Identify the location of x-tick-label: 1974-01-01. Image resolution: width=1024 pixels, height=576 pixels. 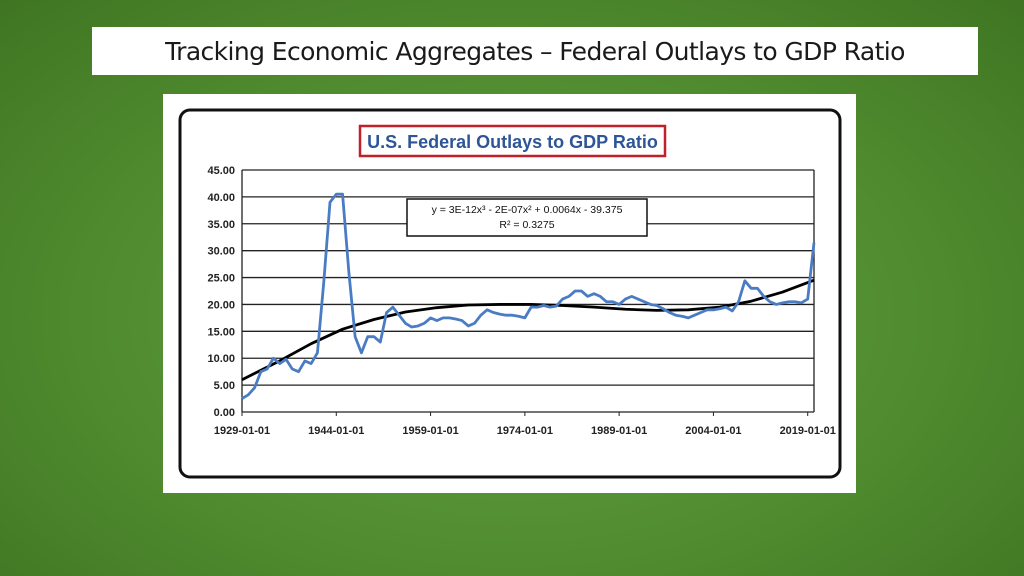
(525, 431).